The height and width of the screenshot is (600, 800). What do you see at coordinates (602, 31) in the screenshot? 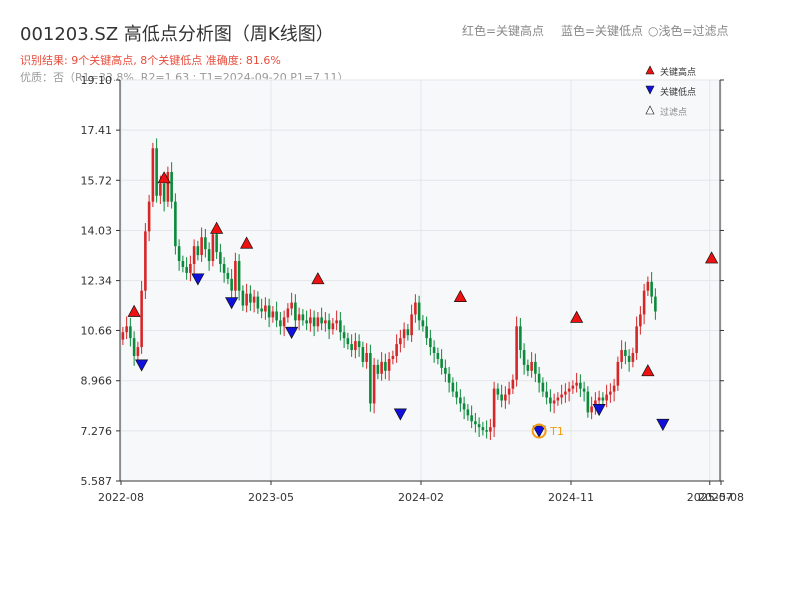
I see `legend-blue-note: 蓝色=关键低点` at bounding box center [602, 31].